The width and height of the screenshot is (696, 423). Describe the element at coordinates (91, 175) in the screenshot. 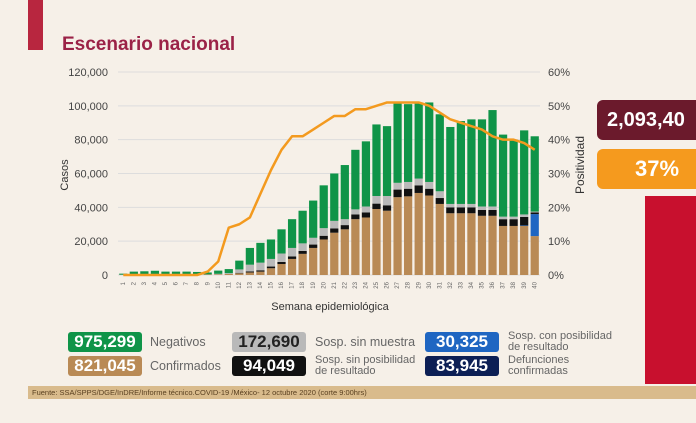

I see `y-tick-label: 60,000` at that location.